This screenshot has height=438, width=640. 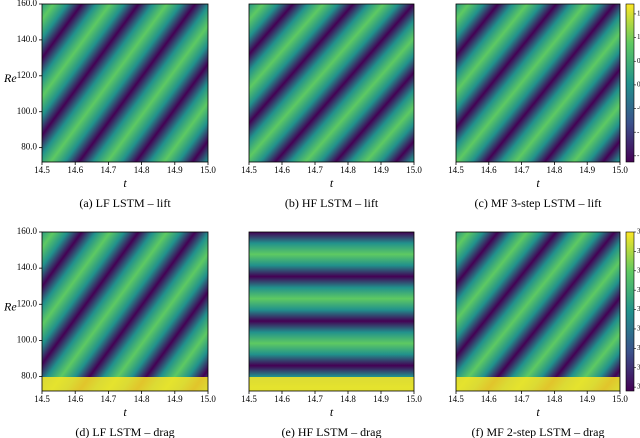 What do you see at coordinates (638, 329) in the screenshot?
I see `colorbar-tick-label: 3.15` at bounding box center [638, 329].